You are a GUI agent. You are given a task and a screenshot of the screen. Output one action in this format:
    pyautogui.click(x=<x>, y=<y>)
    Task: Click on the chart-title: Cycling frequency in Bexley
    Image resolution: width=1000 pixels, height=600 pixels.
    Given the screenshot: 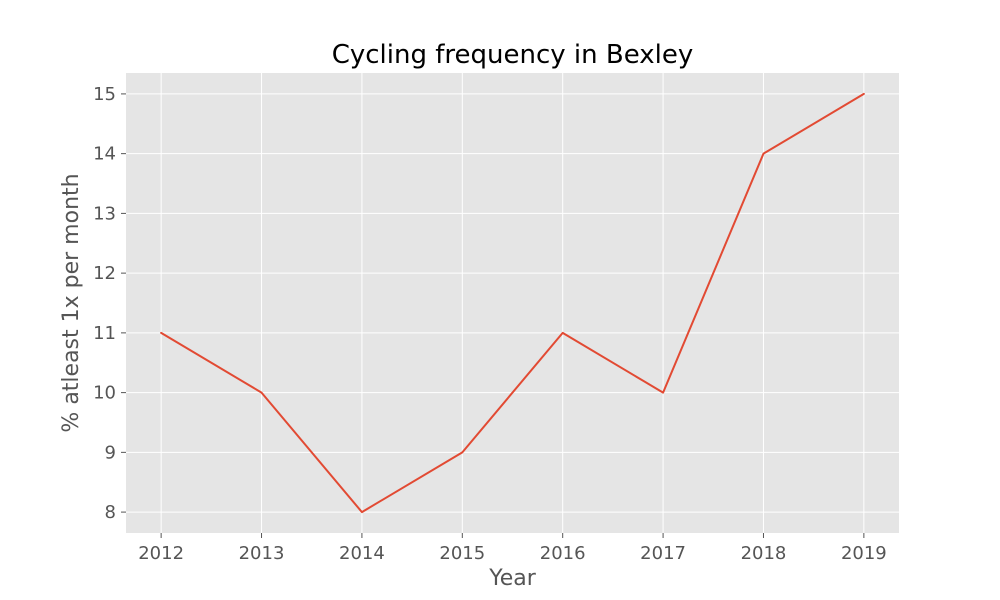 What is the action you would take?
    pyautogui.click(x=513, y=55)
    